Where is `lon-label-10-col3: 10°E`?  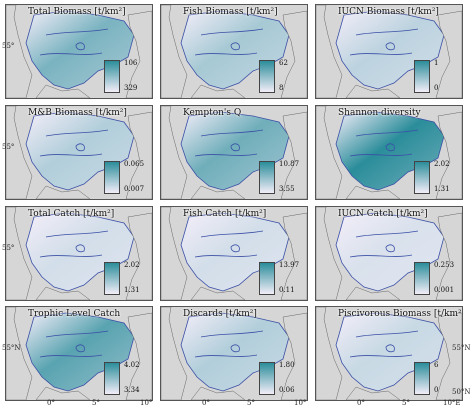
lon-label-10-col3: 10°E is located at coordinates (452, 403).